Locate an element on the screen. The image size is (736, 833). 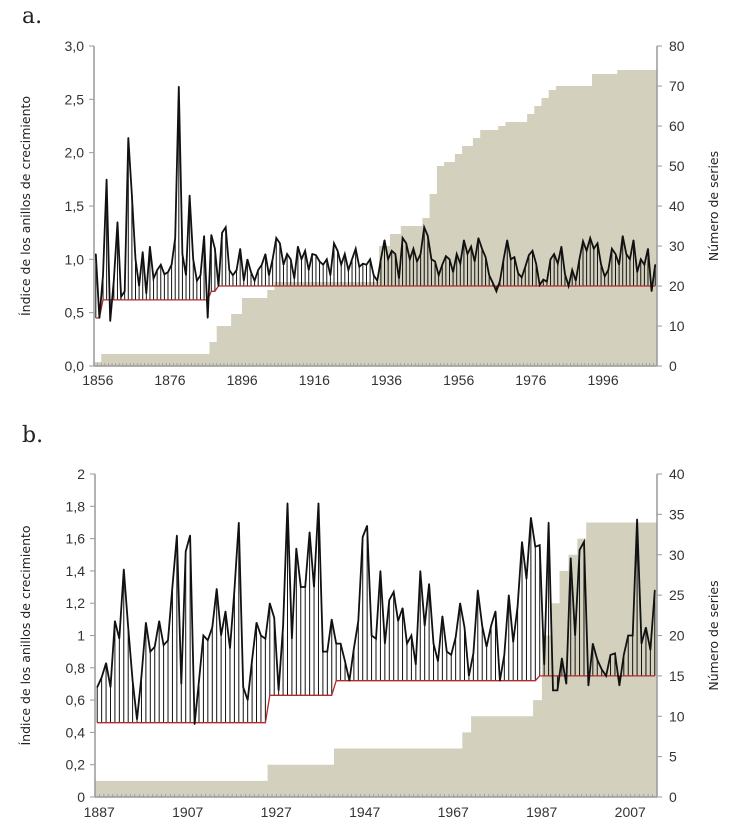
y-tick-label-left: 3,0 is located at coordinates (75, 46).